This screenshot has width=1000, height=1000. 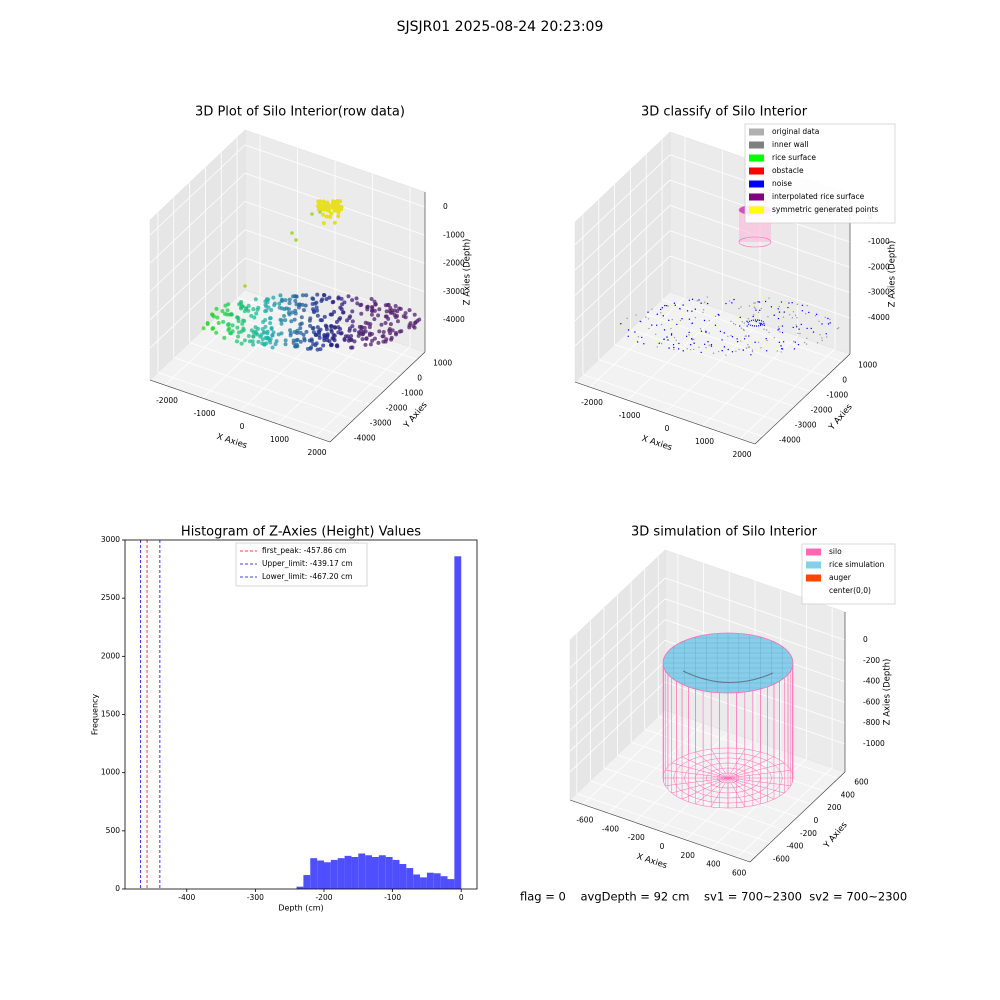 What do you see at coordinates (728, 676) in the screenshot?
I see `rice-ridge` at bounding box center [728, 676].